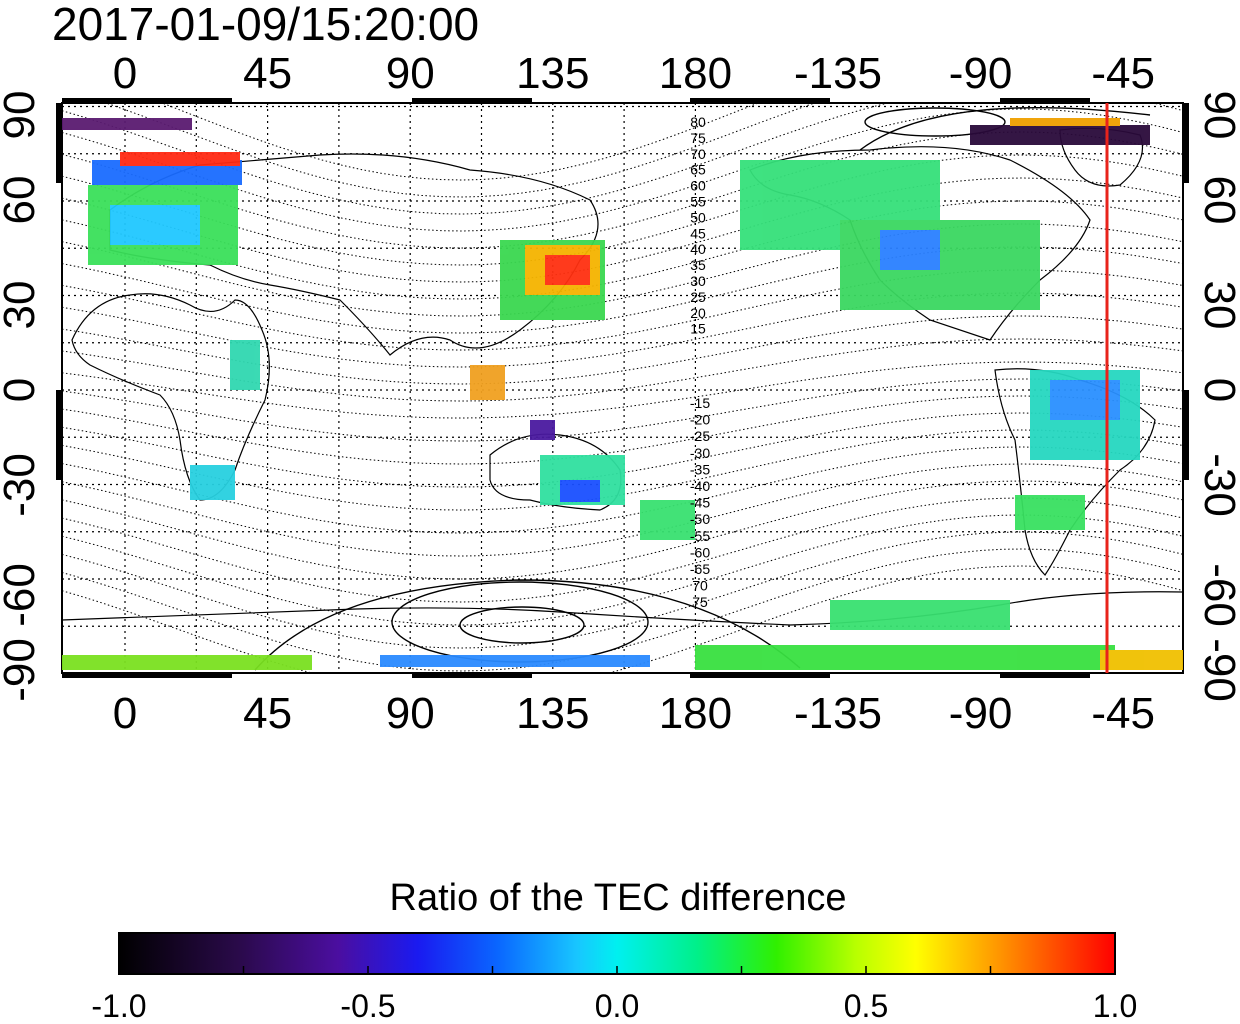  I want to click on contour-label: -55, so click(700, 536).